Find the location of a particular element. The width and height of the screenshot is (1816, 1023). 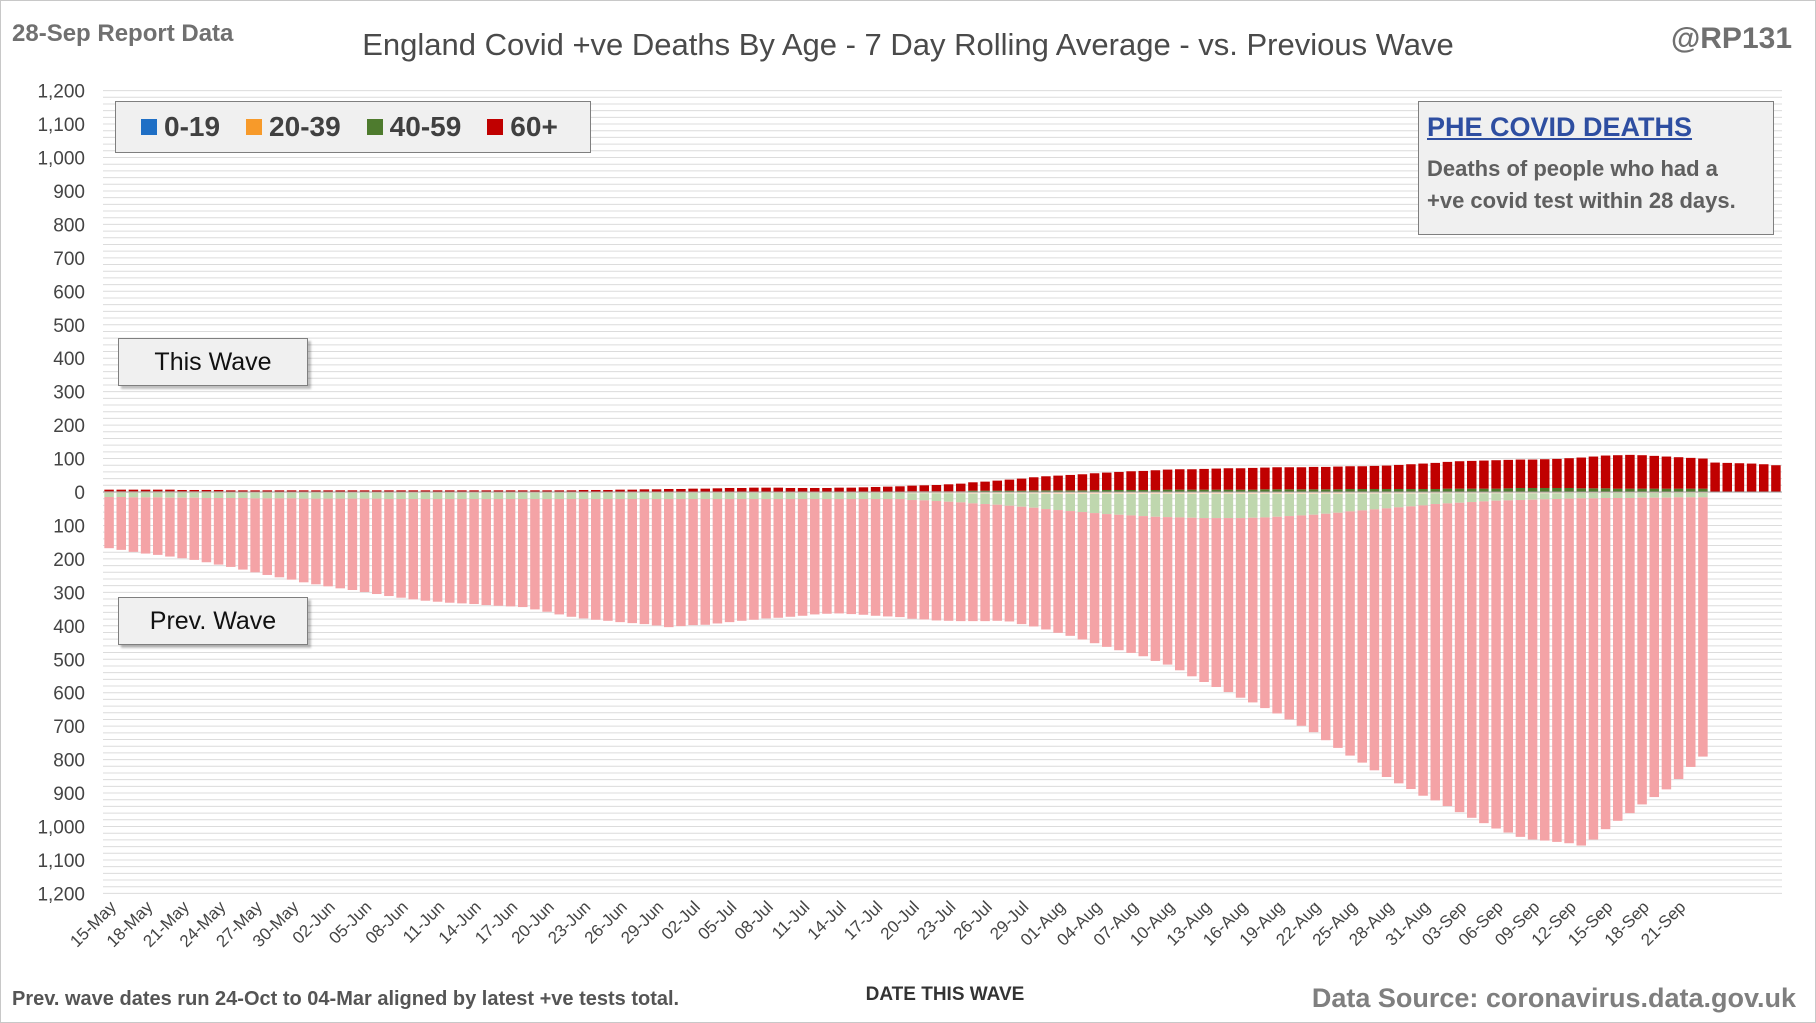

legend-swatch is located at coordinates (495, 127).